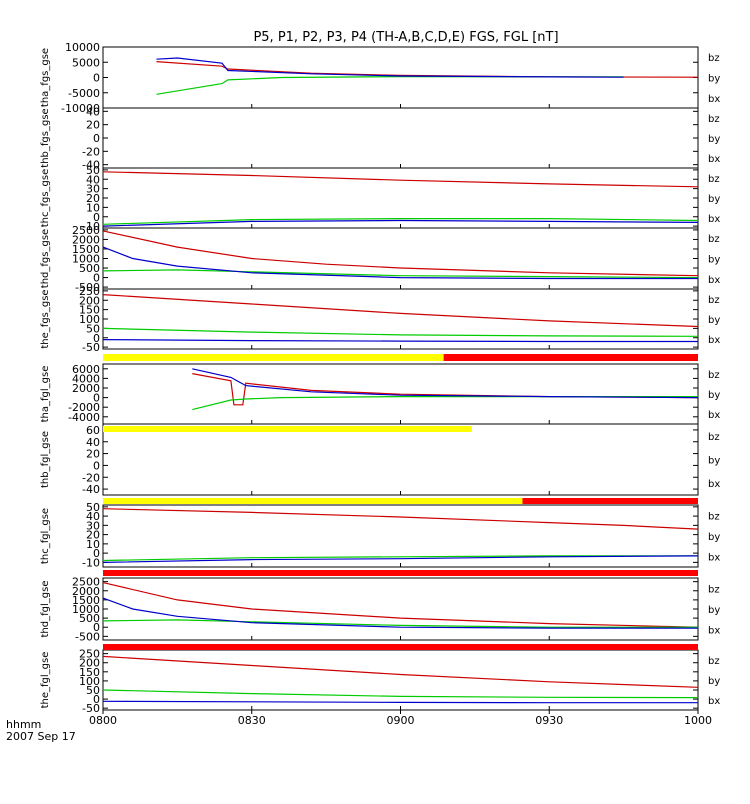  I want to click on y-tick-label: 1500, so click(86, 600).